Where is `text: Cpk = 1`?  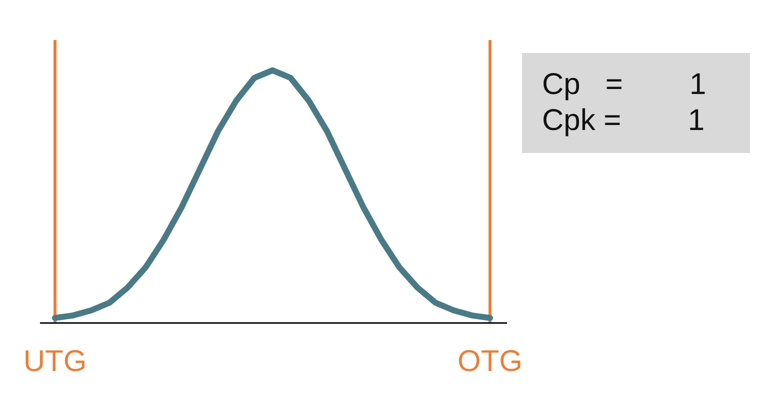
text: Cpk = 1 is located at coordinates (624, 121).